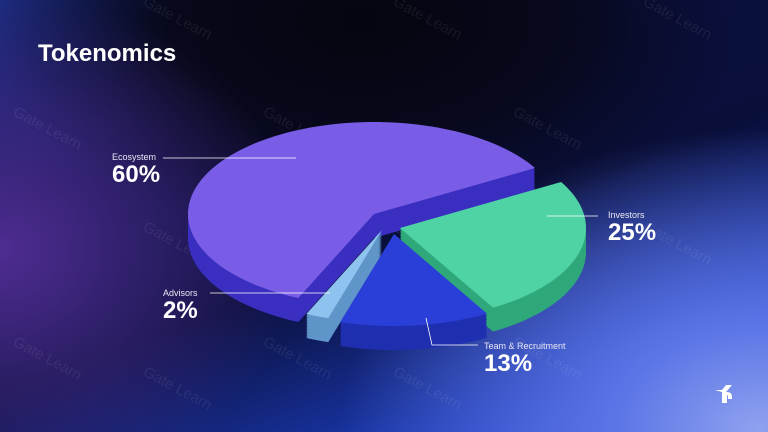 The height and width of the screenshot is (432, 768). What do you see at coordinates (451, 331) in the screenshot?
I see `leader-line` at bounding box center [451, 331].